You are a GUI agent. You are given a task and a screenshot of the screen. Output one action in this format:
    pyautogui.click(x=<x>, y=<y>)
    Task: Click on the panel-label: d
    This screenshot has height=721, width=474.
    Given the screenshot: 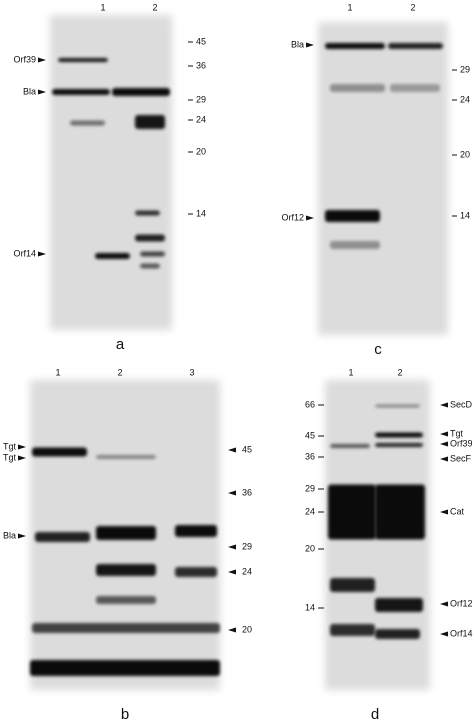 What is the action you would take?
    pyautogui.click(x=375, y=713)
    